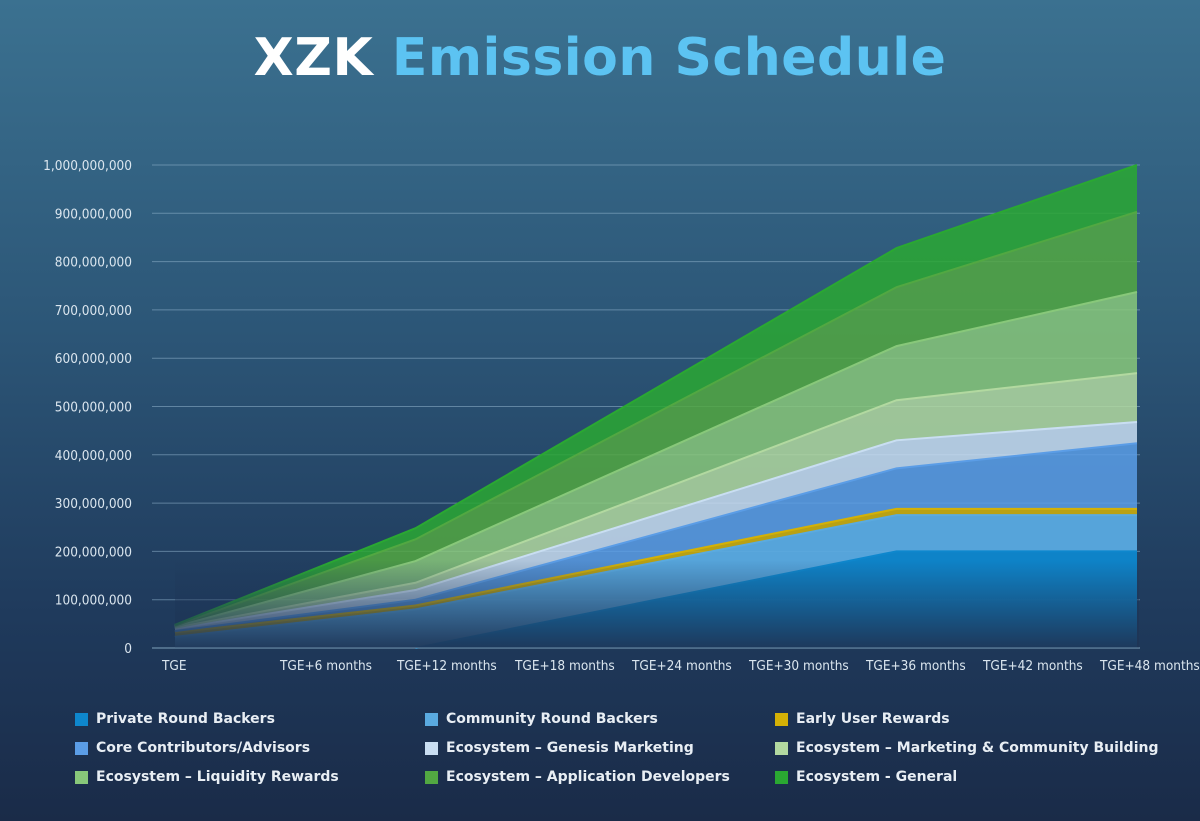  Describe the element at coordinates (975, 719) in the screenshot. I see `legend-item: Early User Rewards` at that location.